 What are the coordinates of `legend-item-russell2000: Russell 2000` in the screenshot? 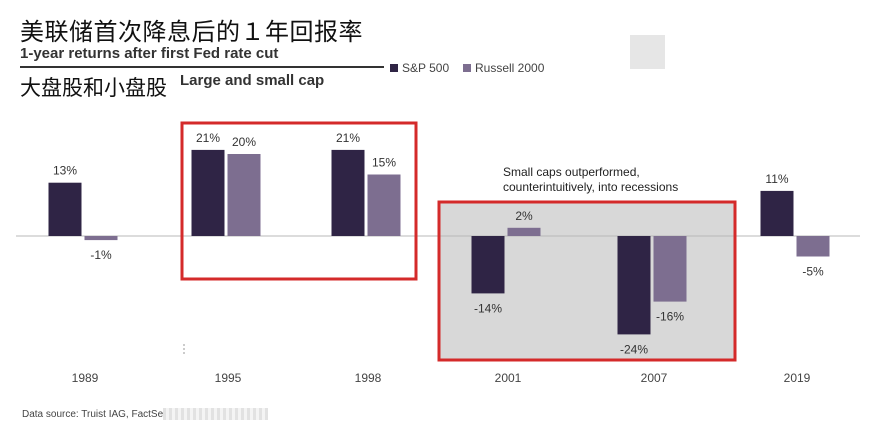 It's located at (503, 68).